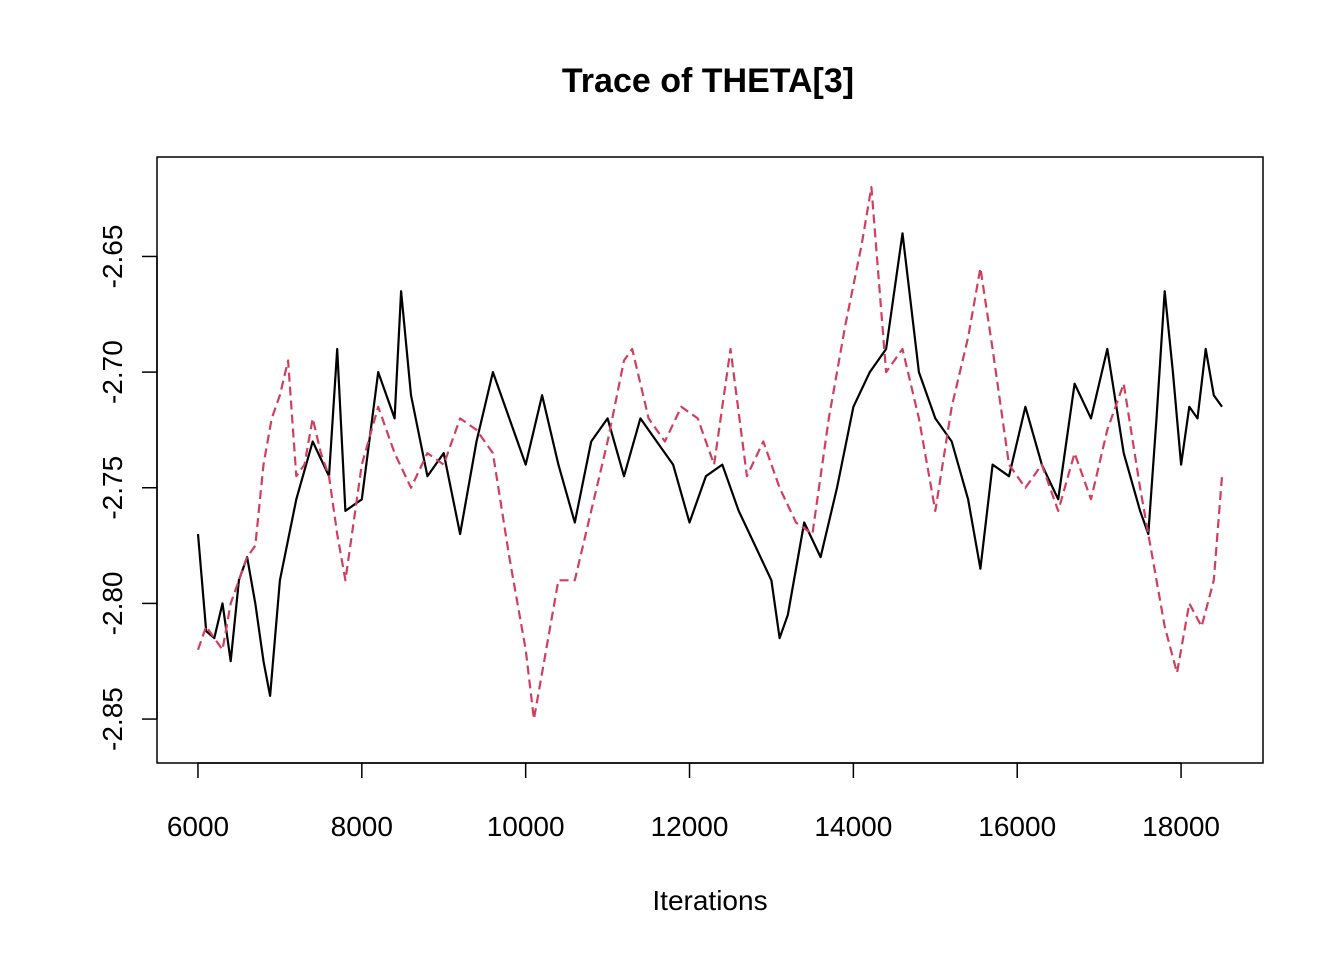 The image size is (1344, 960). I want to click on y-tick-label: -2.80, so click(112, 603).